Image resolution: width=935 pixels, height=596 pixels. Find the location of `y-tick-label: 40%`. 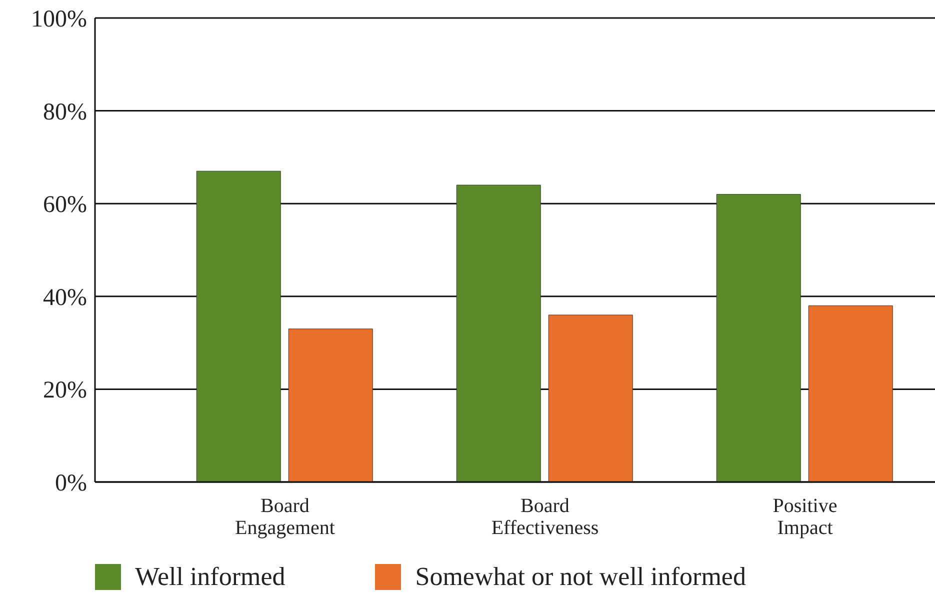

y-tick-label: 40% is located at coordinates (65, 297).